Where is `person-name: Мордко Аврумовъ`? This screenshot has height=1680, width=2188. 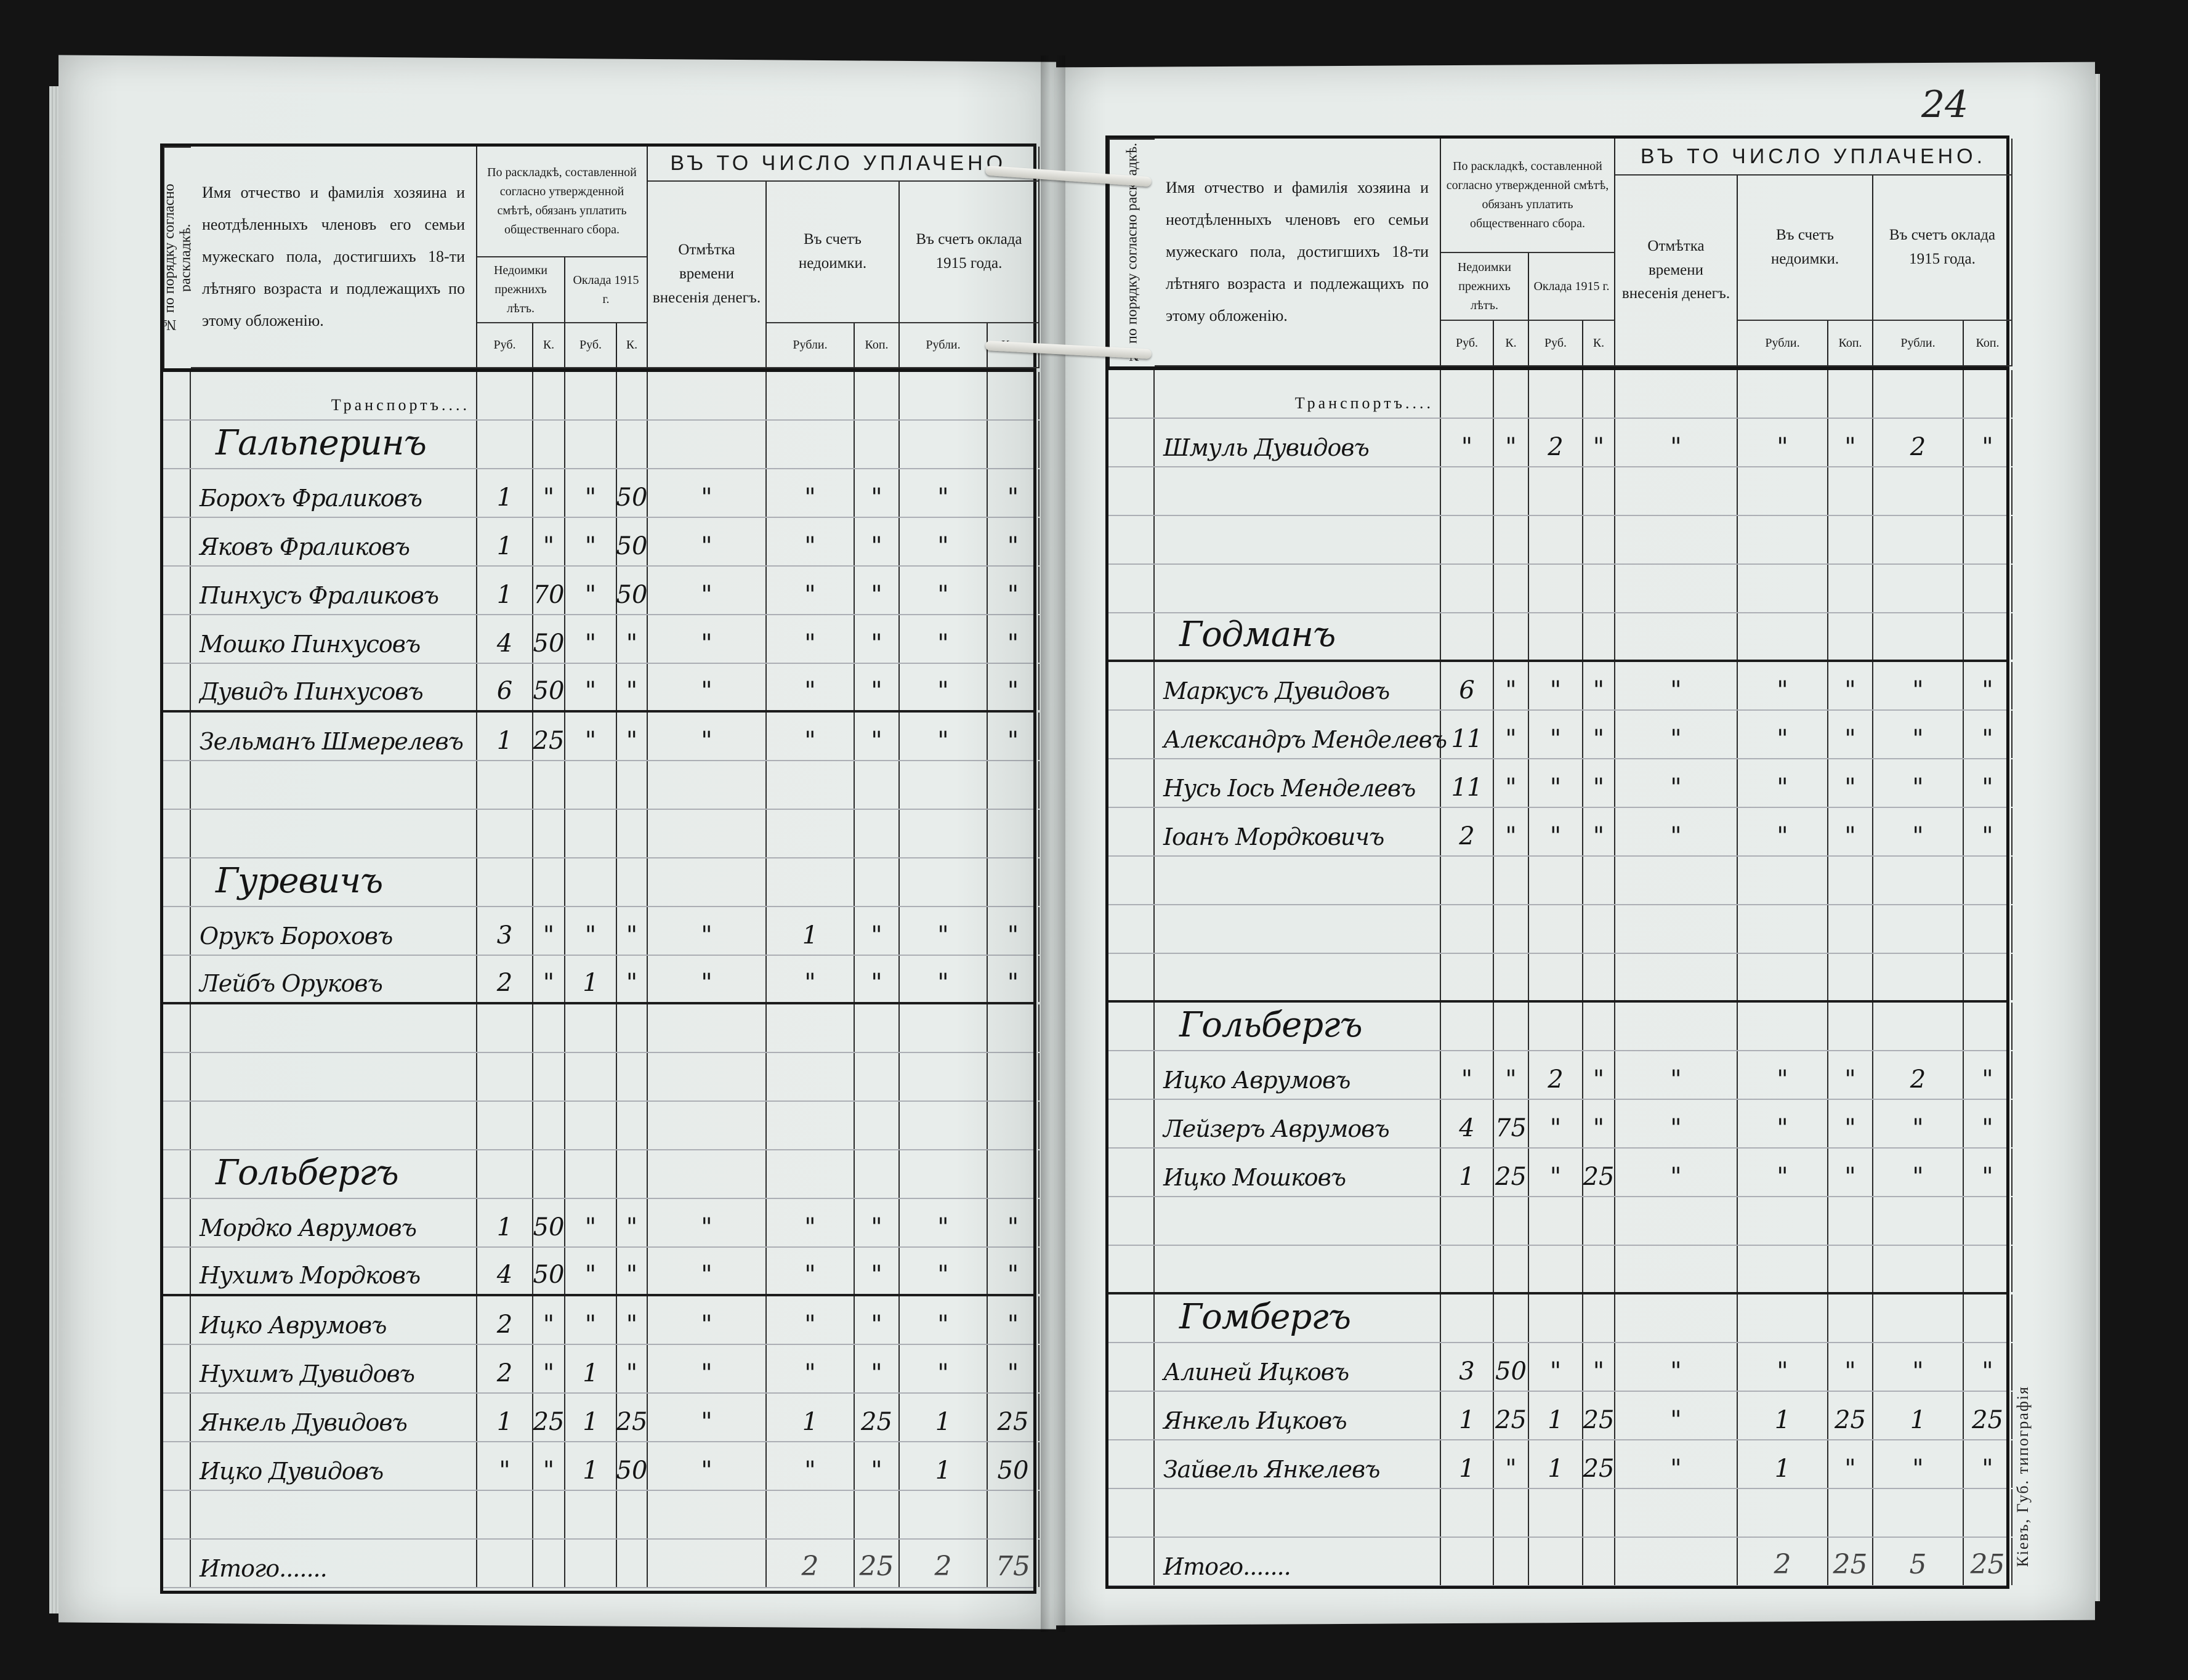
person-name: Мордко Аврумовъ is located at coordinates (334, 1222).